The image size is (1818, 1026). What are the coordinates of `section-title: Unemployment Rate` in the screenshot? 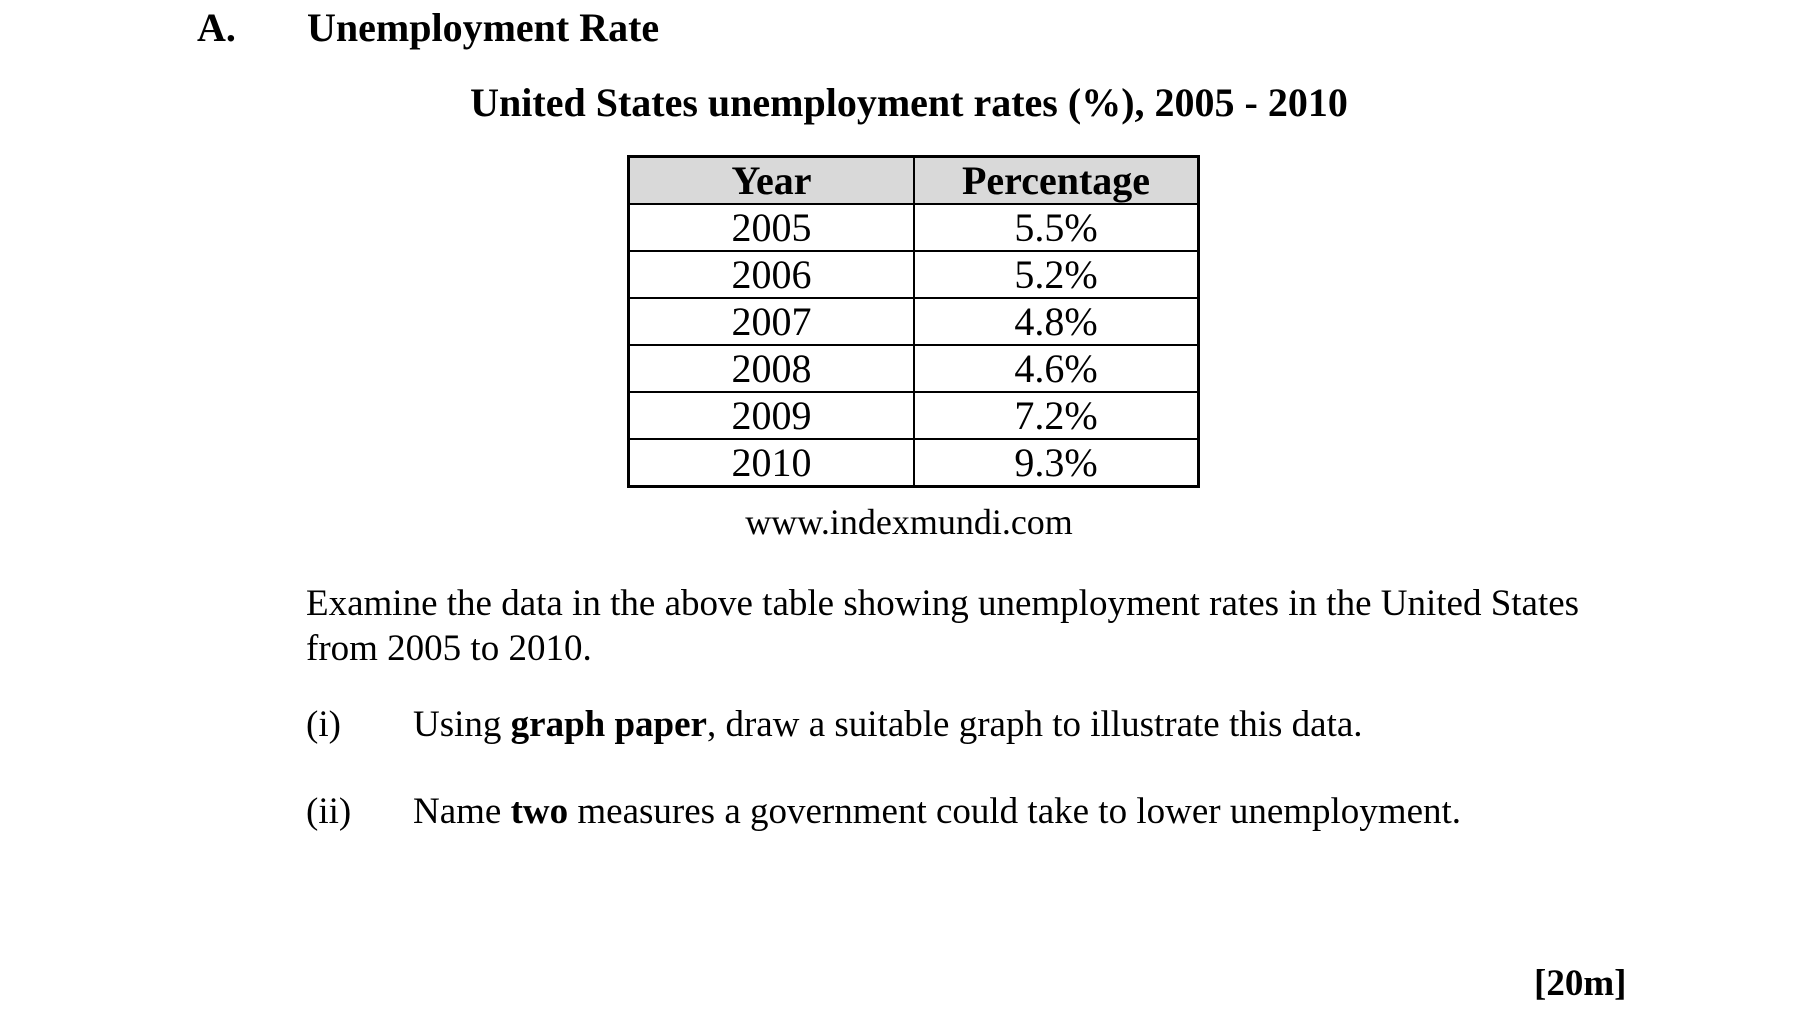 It's located at (483, 27).